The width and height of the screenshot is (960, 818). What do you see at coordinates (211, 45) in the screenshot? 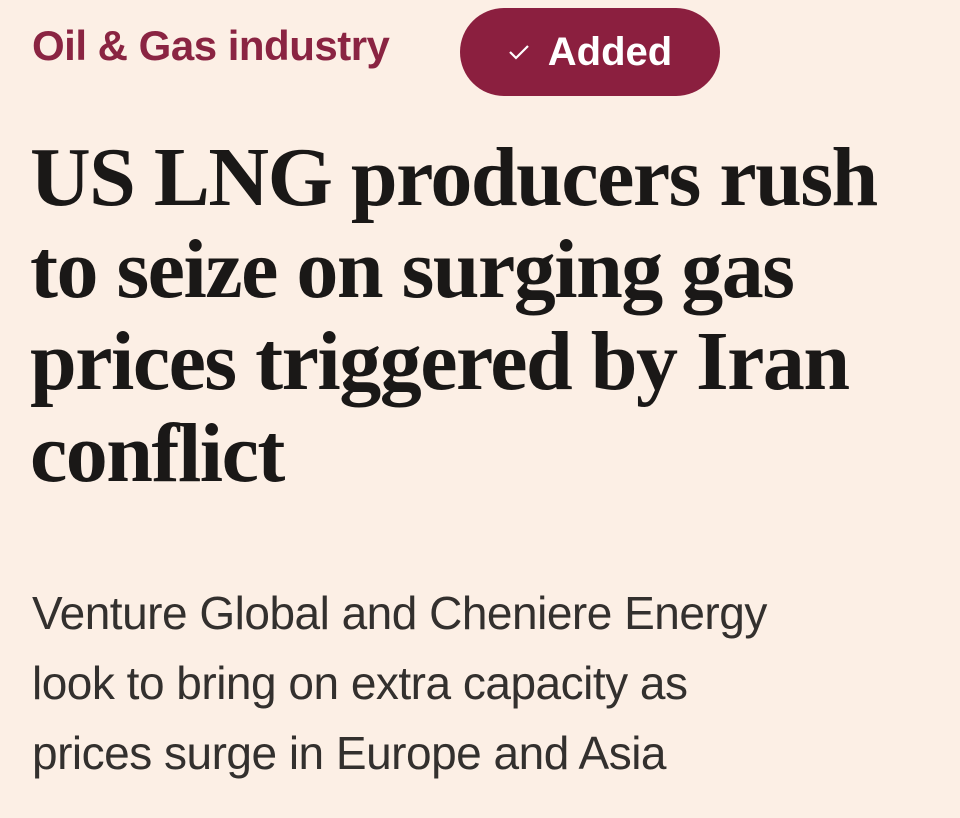
I see `topic-link: Oil & Gas industry` at bounding box center [211, 45].